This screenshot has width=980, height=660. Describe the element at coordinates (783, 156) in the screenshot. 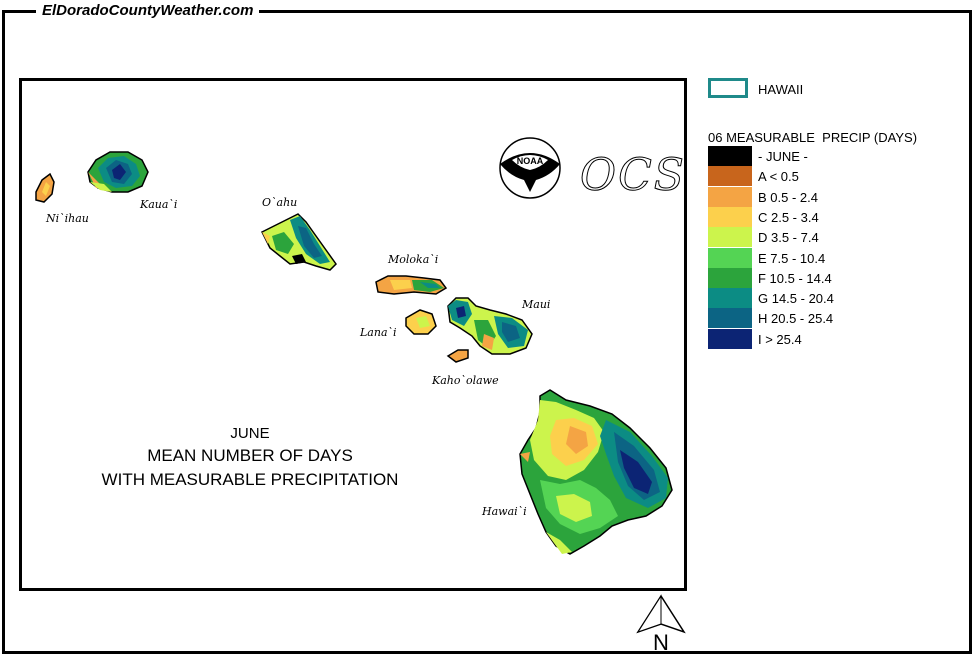

I see `legend-label: - JUNE -` at that location.